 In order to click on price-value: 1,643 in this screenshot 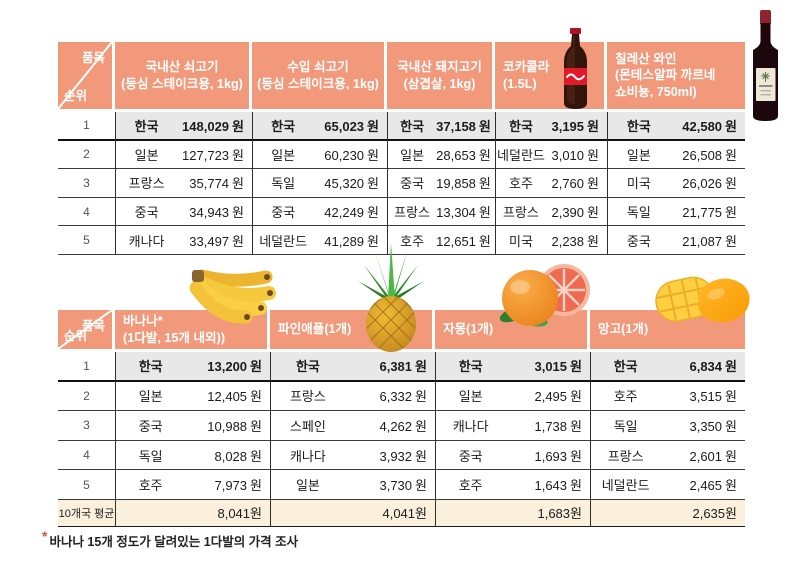, I will do `click(551, 486)`.